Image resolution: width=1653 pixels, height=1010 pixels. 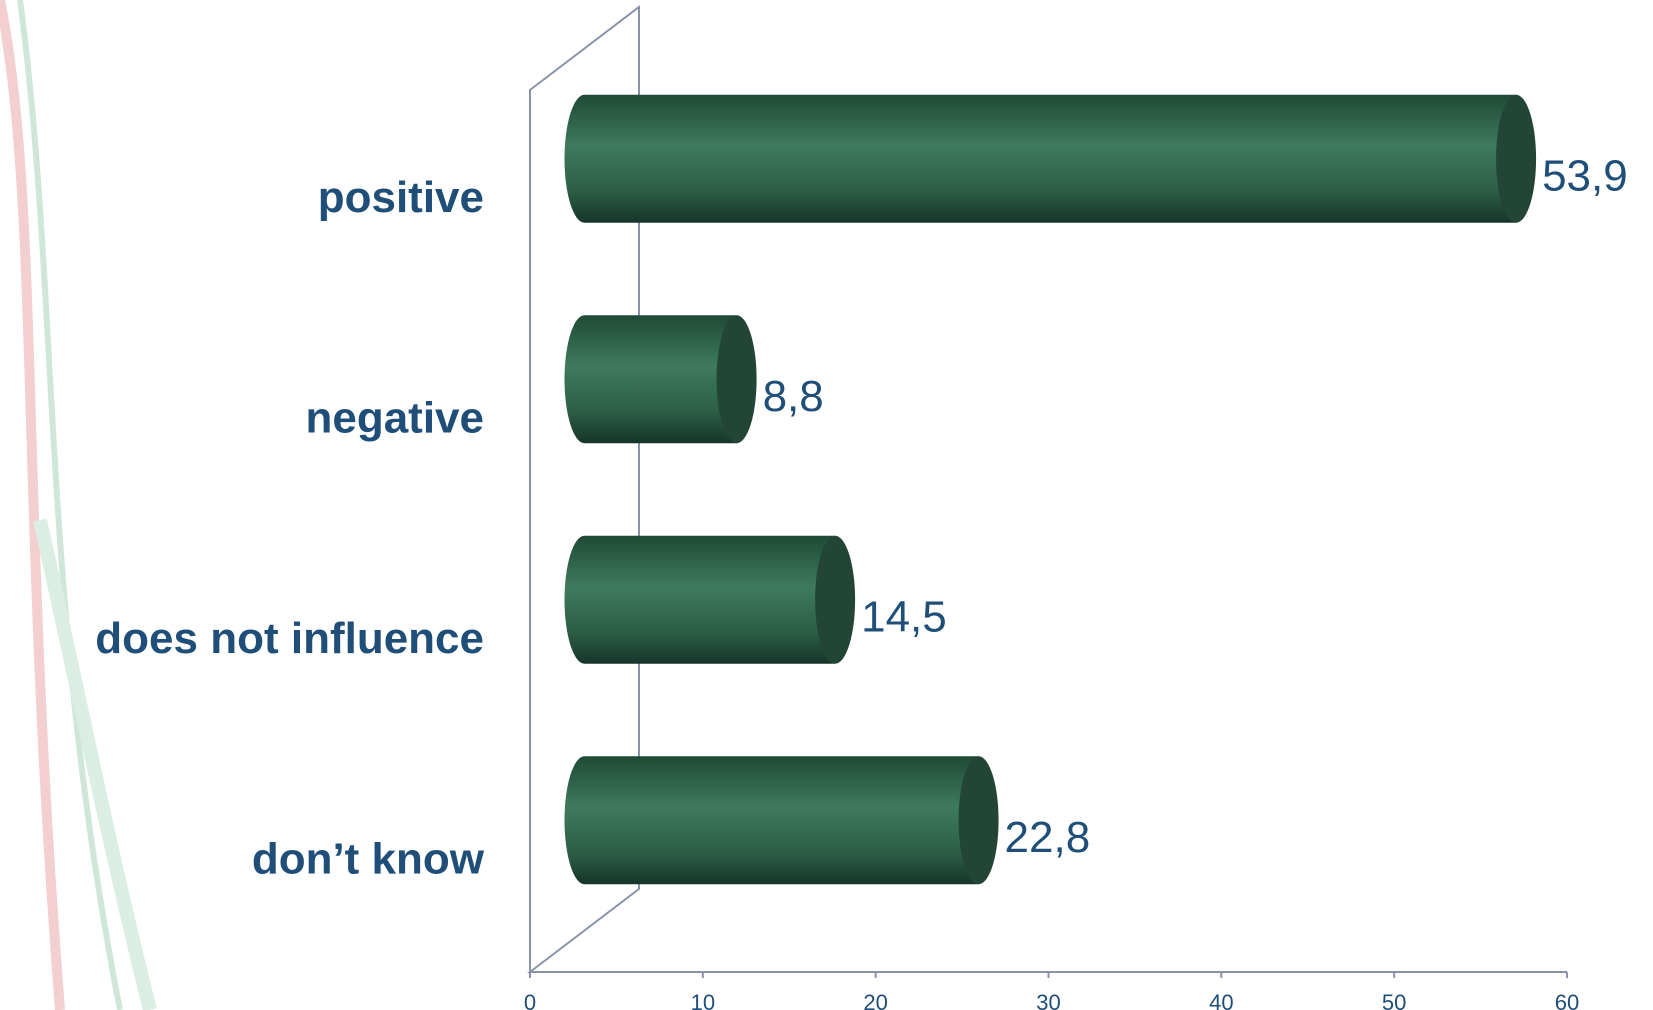 I want to click on x-tick-label: 30, so click(x=1048, y=1000).